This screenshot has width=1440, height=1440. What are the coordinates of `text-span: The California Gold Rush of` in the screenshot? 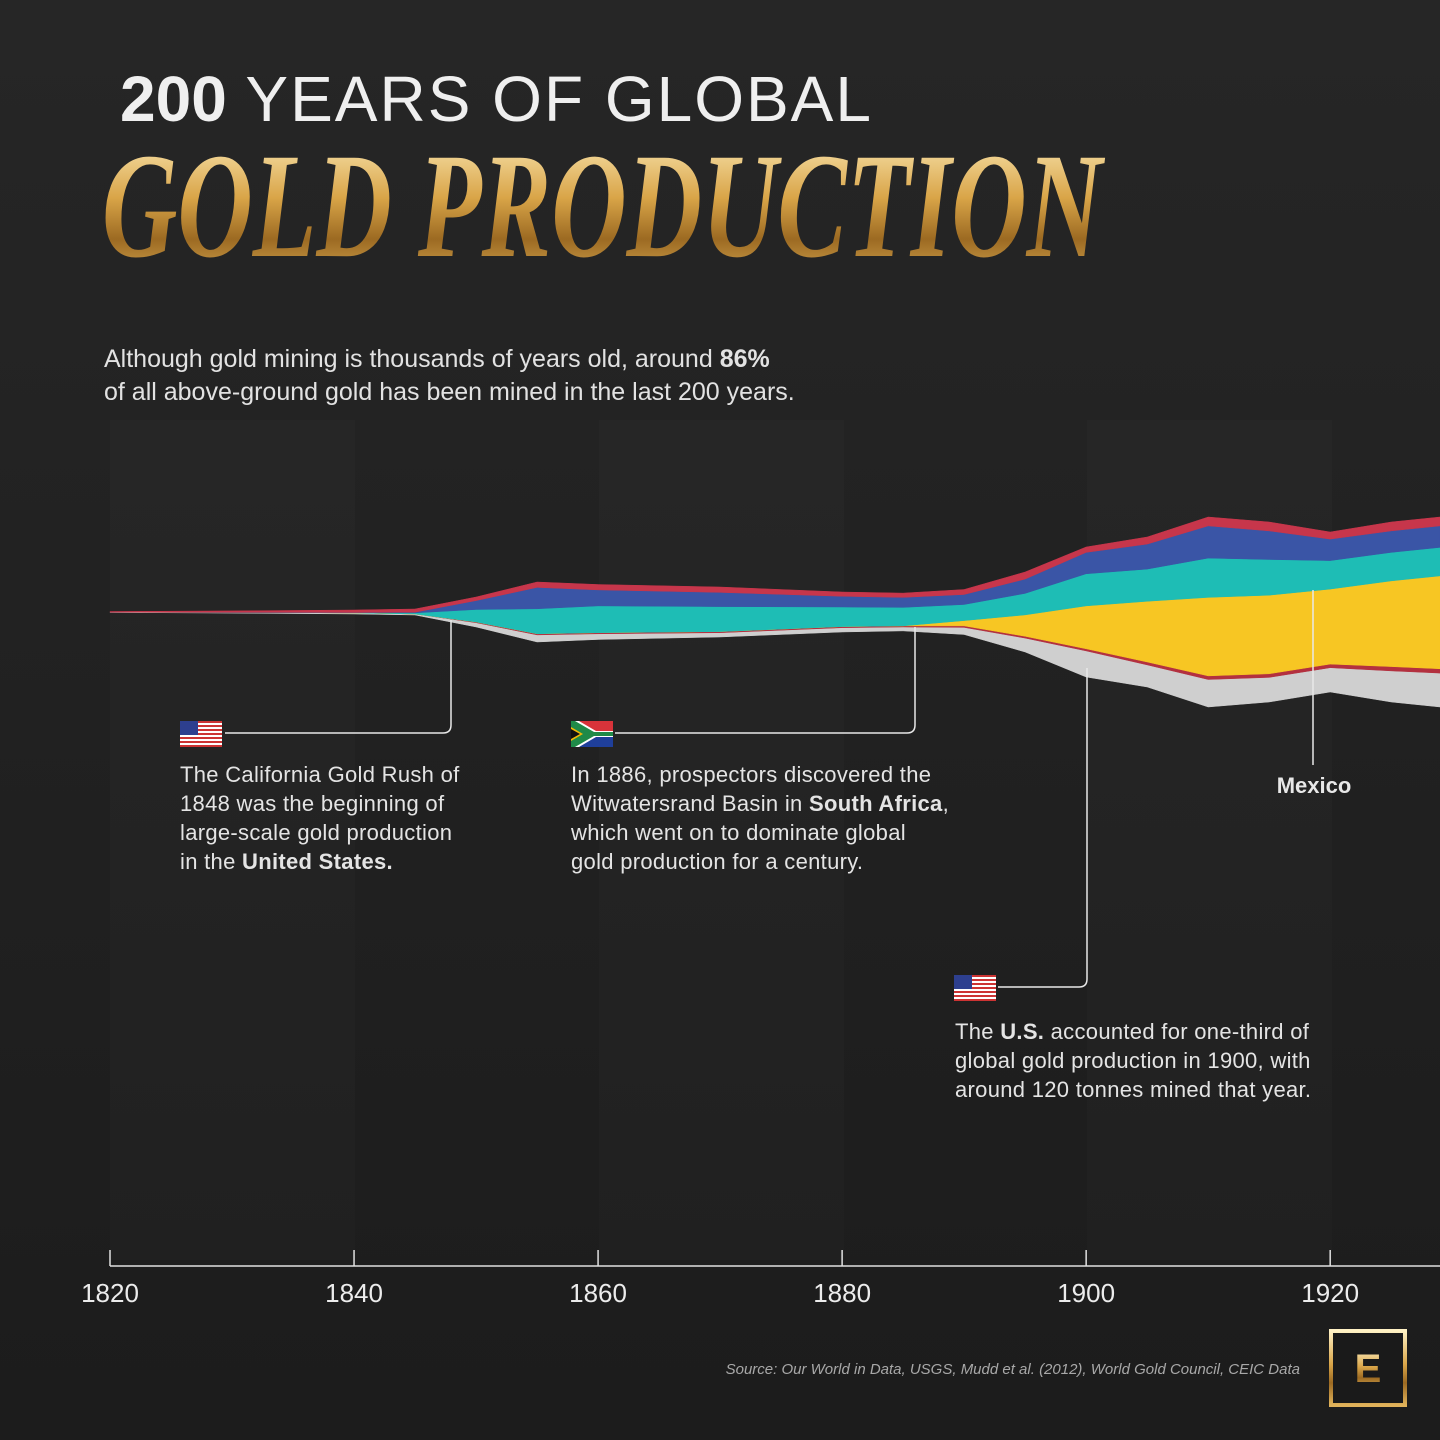 It's located at (320, 774).